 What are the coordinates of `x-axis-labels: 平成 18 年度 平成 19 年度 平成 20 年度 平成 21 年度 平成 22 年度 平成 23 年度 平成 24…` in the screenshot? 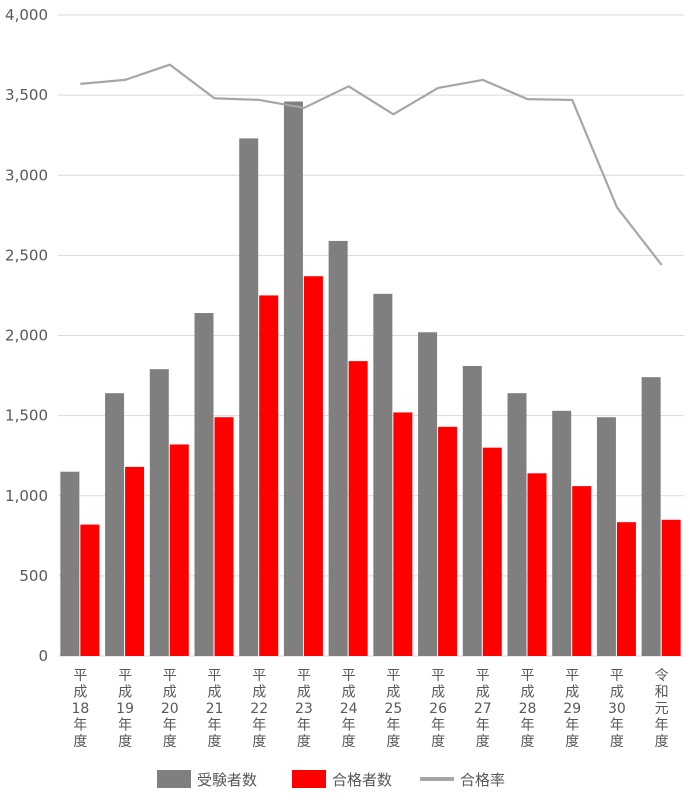 It's located at (369, 709).